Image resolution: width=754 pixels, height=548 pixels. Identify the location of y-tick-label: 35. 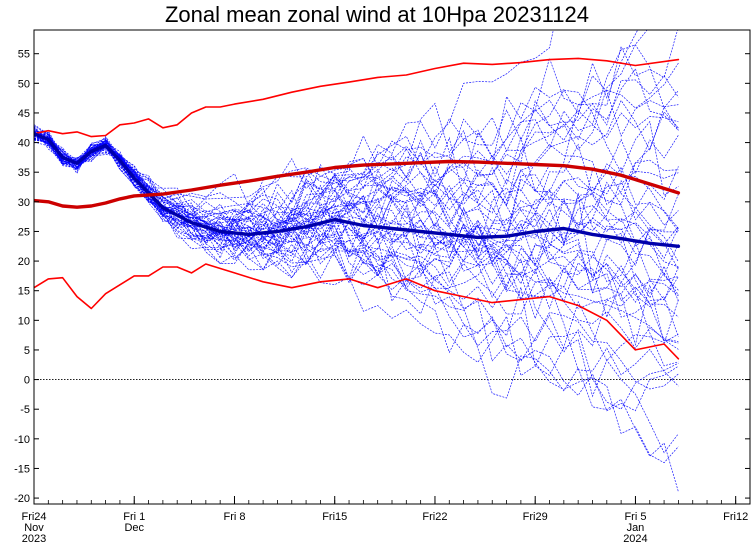
(24, 173).